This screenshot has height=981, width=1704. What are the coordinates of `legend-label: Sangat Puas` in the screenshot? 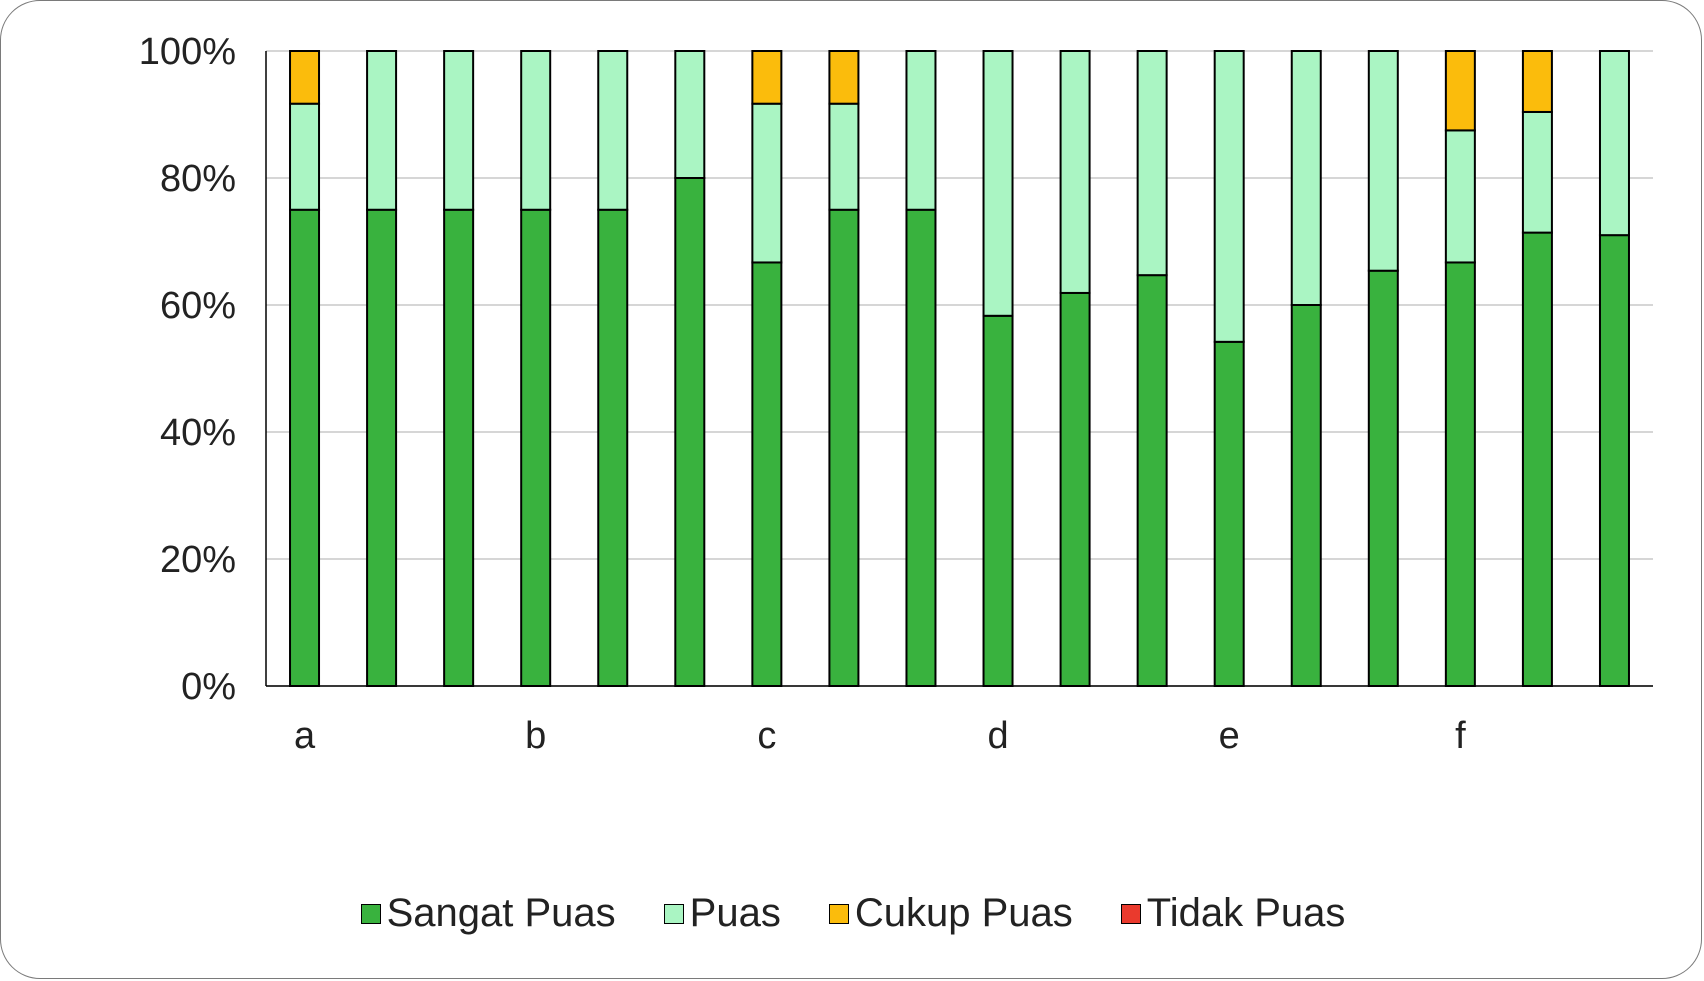 It's located at (501, 913).